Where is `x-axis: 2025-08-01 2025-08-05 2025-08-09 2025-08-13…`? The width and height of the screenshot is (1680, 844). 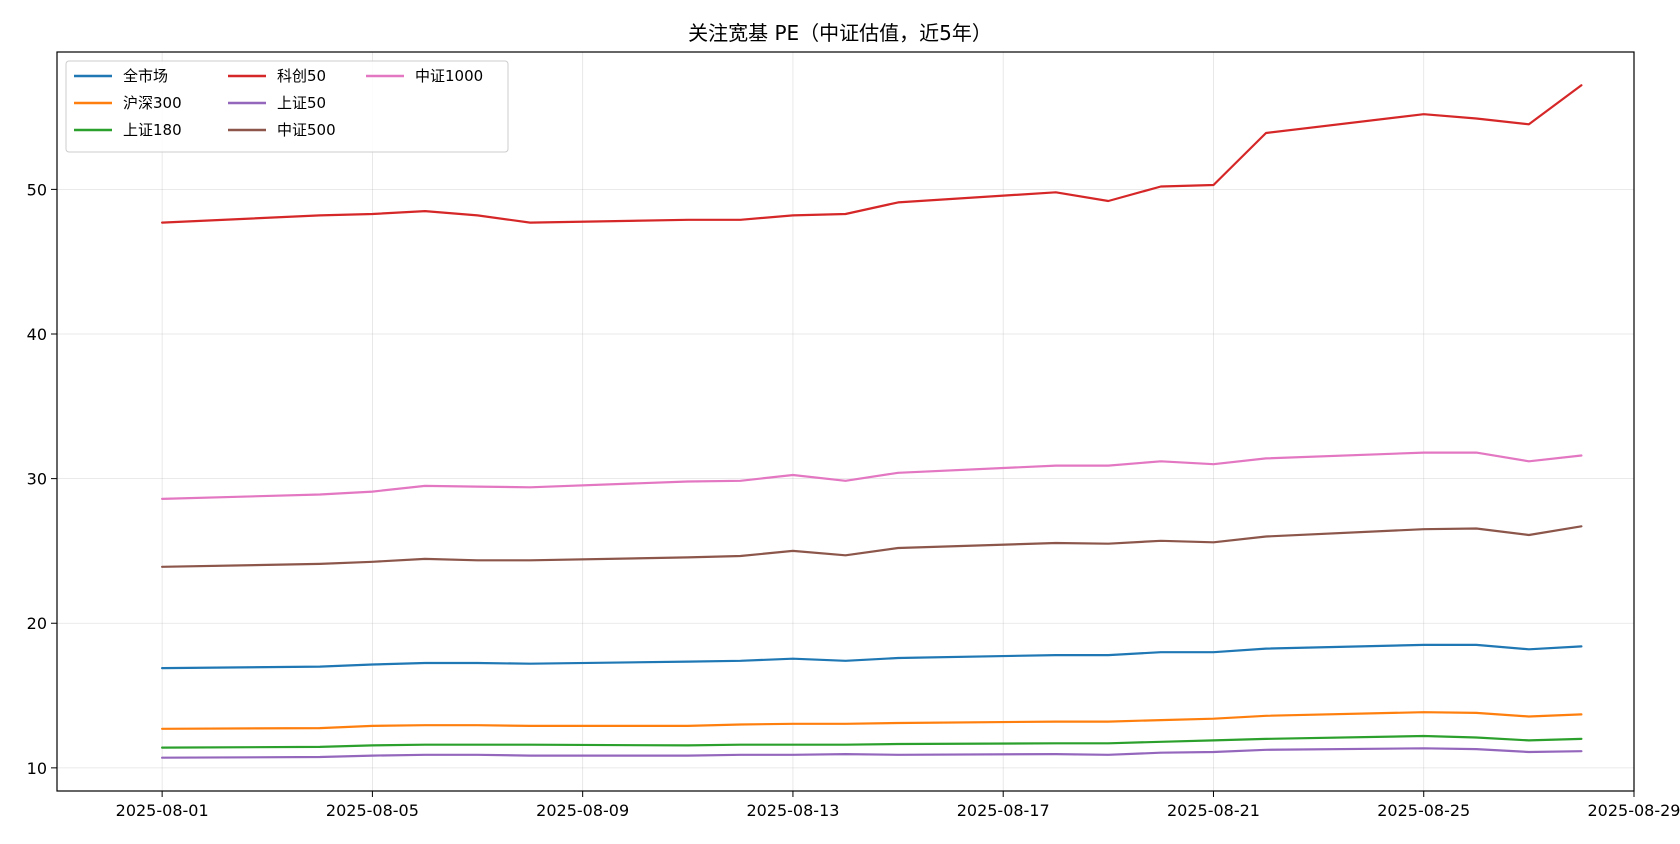
x-axis: 2025-08-01 2025-08-05 2025-08-09 2025-08-13… is located at coordinates (898, 805).